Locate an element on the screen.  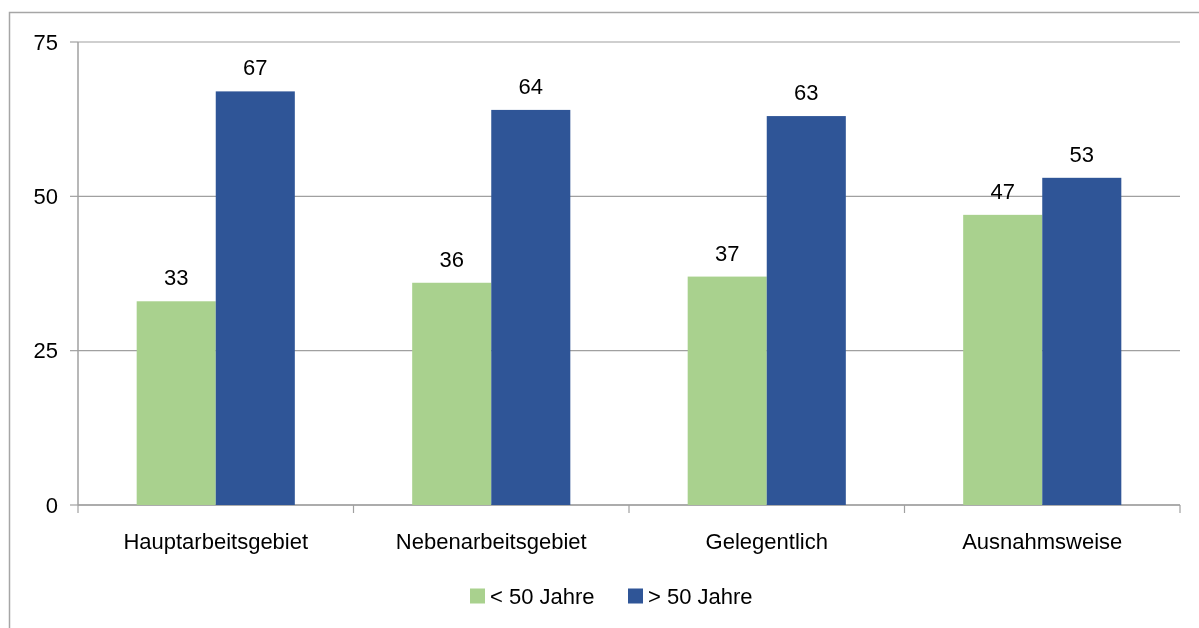
x-tick-label: Nebenarbeitsgebiet is located at coordinates (491, 541).